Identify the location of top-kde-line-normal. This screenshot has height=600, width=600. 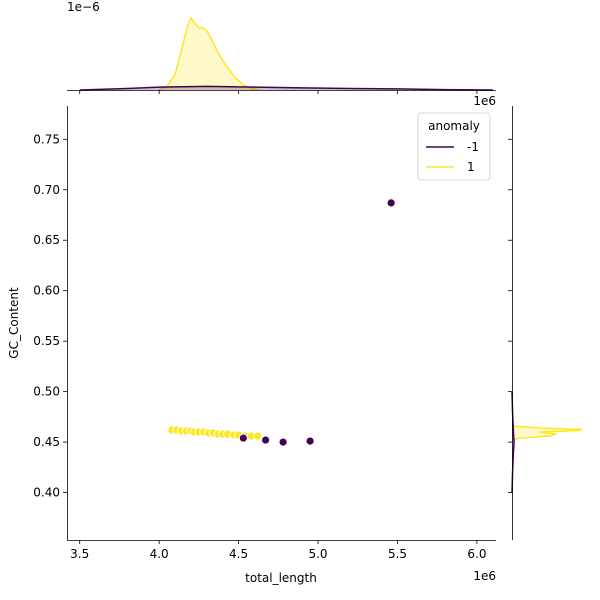
(209, 53).